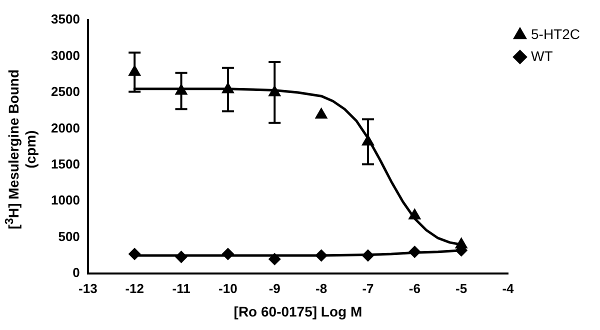 The image size is (600, 330). I want to click on legend-label: 5-HT2C, so click(555, 34).